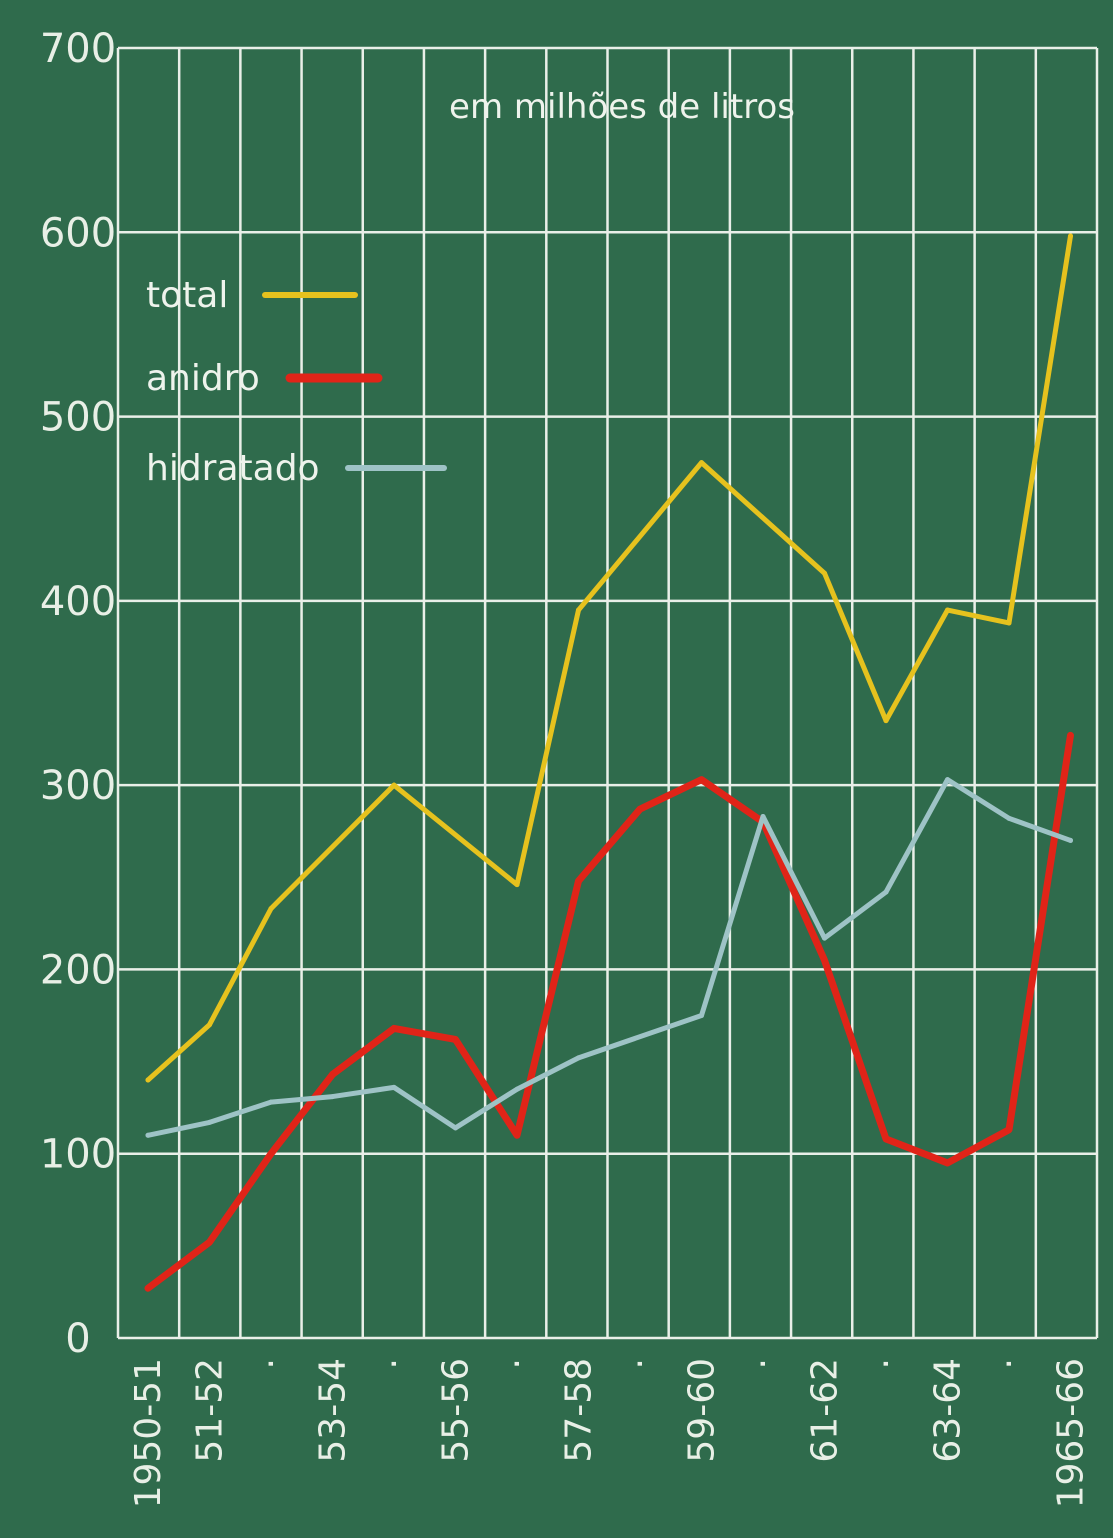  I want to click on y-tick-label: 400, so click(78, 602).